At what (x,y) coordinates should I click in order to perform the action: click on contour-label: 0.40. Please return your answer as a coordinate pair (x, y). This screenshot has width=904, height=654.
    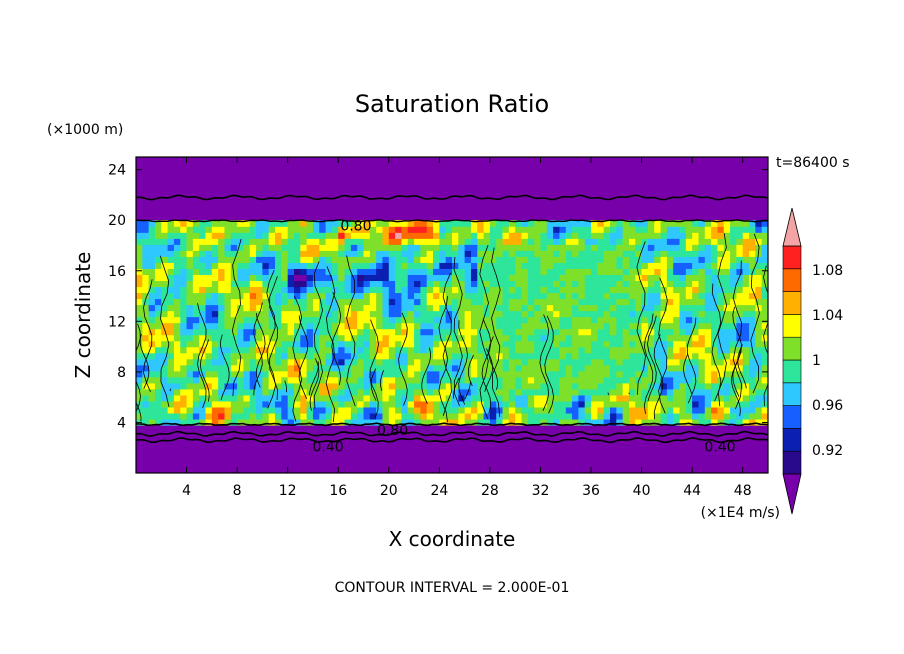
    Looking at the image, I should click on (719, 448).